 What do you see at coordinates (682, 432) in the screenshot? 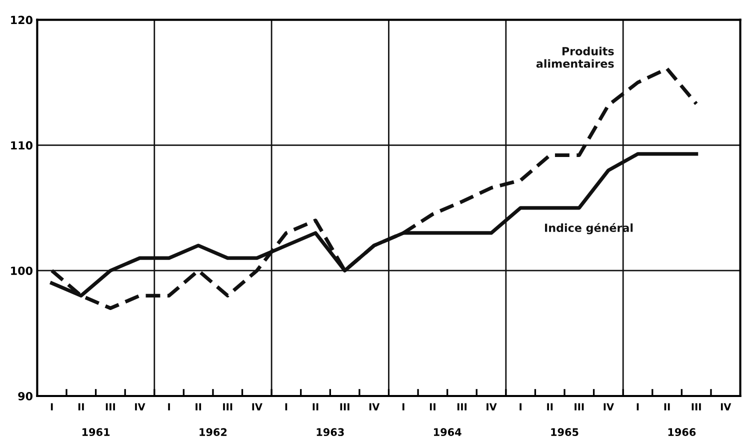
I see `text: 1966` at bounding box center [682, 432].